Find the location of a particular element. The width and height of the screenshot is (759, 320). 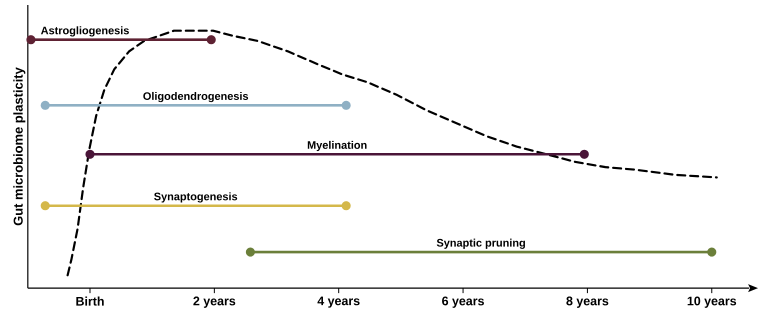

x-tick-label: 8 years is located at coordinates (587, 302).